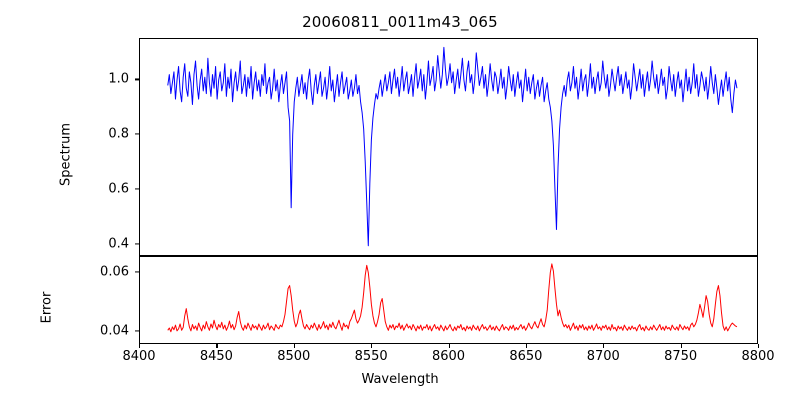 Image resolution: width=800 pixels, height=400 pixels. What do you see at coordinates (400, 379) in the screenshot?
I see `x-axis-label: Wavelength` at bounding box center [400, 379].